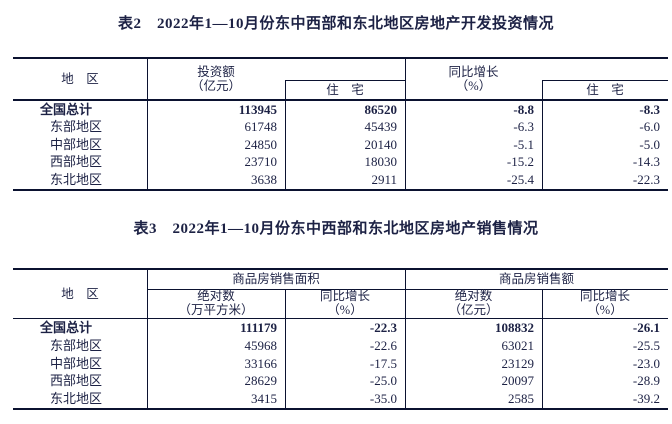 The width and height of the screenshot is (672, 424). What do you see at coordinates (261, 127) in the screenshot?
I see `cell-value: 61748` at bounding box center [261, 127].